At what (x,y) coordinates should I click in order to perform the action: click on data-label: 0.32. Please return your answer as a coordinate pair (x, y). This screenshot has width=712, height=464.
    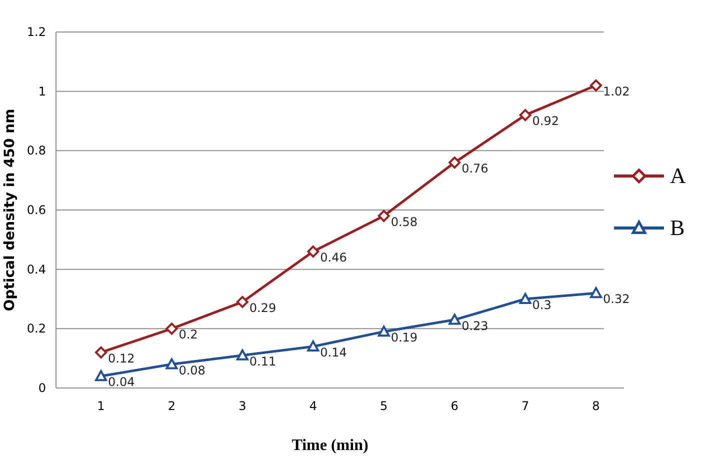
    Looking at the image, I should click on (616, 299).